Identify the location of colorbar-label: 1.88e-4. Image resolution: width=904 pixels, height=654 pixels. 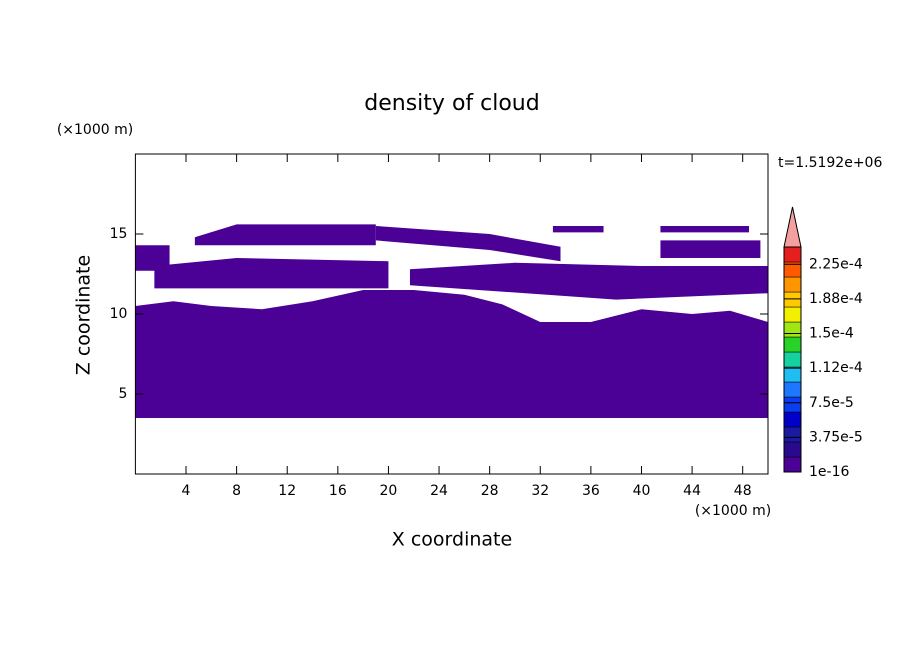
(836, 299).